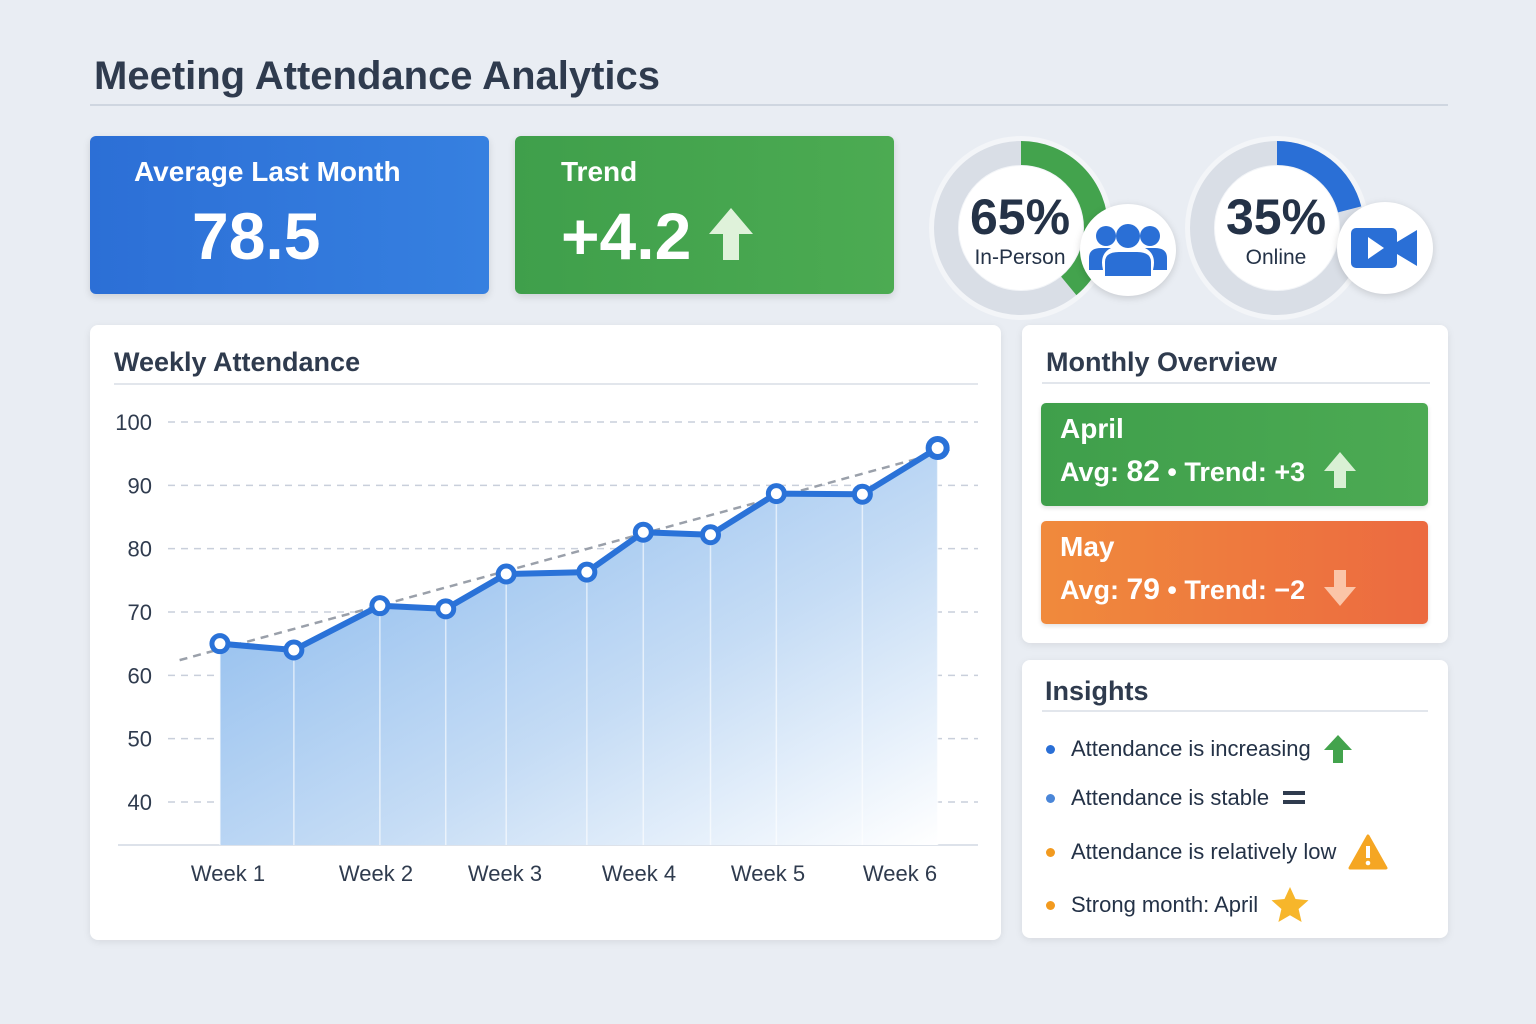 Image resolution: width=1536 pixels, height=1024 pixels. What do you see at coordinates (1234, 572) in the screenshot?
I see `month-may: May Avg: 79 • Trend: −2` at bounding box center [1234, 572].